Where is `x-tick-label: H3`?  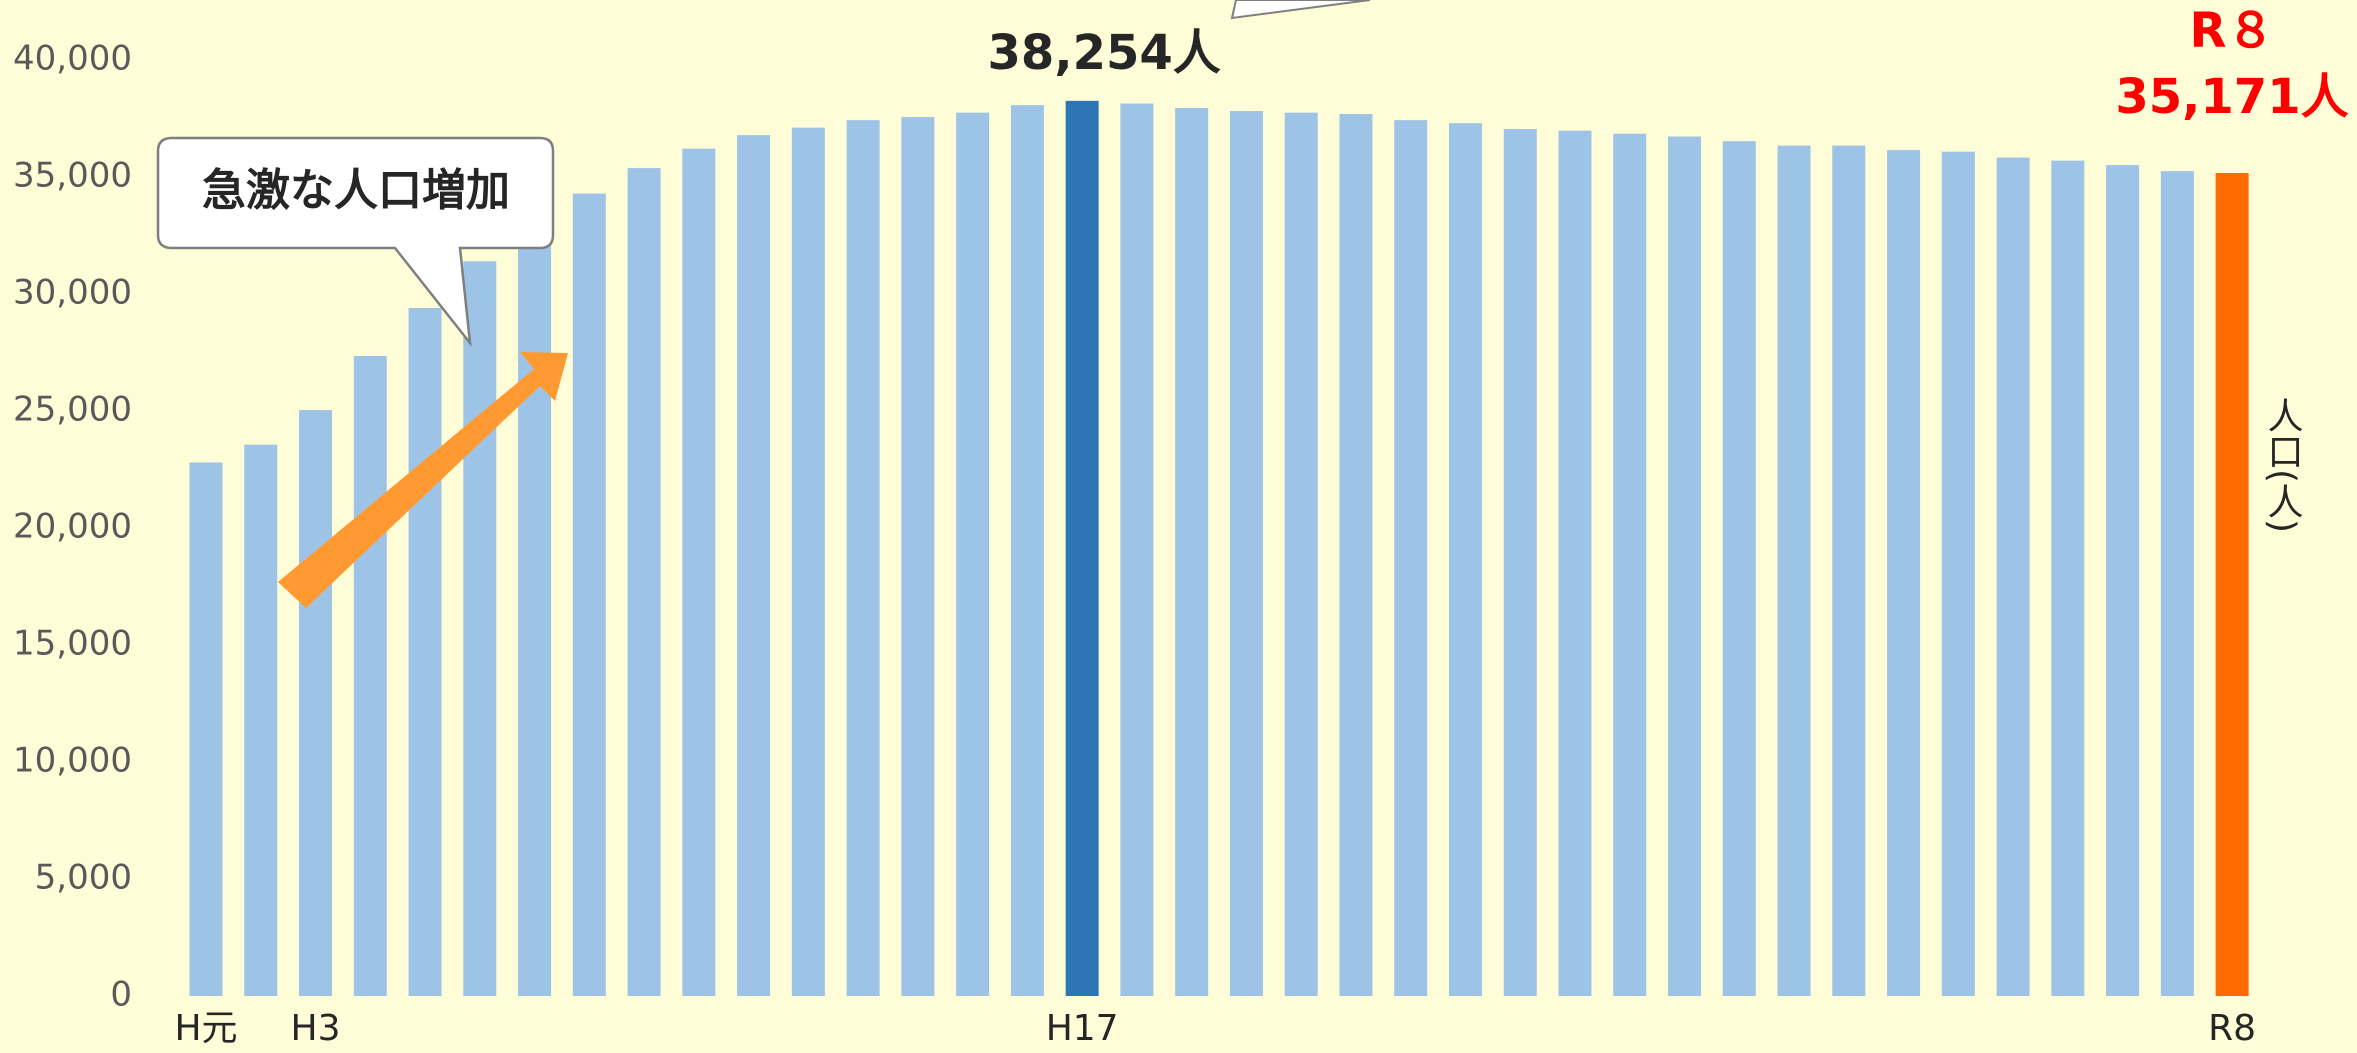
x-tick-label: H3 is located at coordinates (316, 1028).